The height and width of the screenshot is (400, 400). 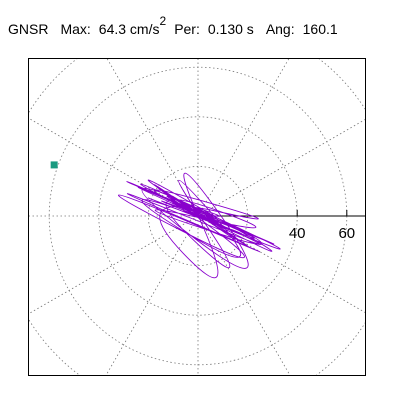 What do you see at coordinates (75, 28) in the screenshot?
I see `max-label: Max:` at bounding box center [75, 28].